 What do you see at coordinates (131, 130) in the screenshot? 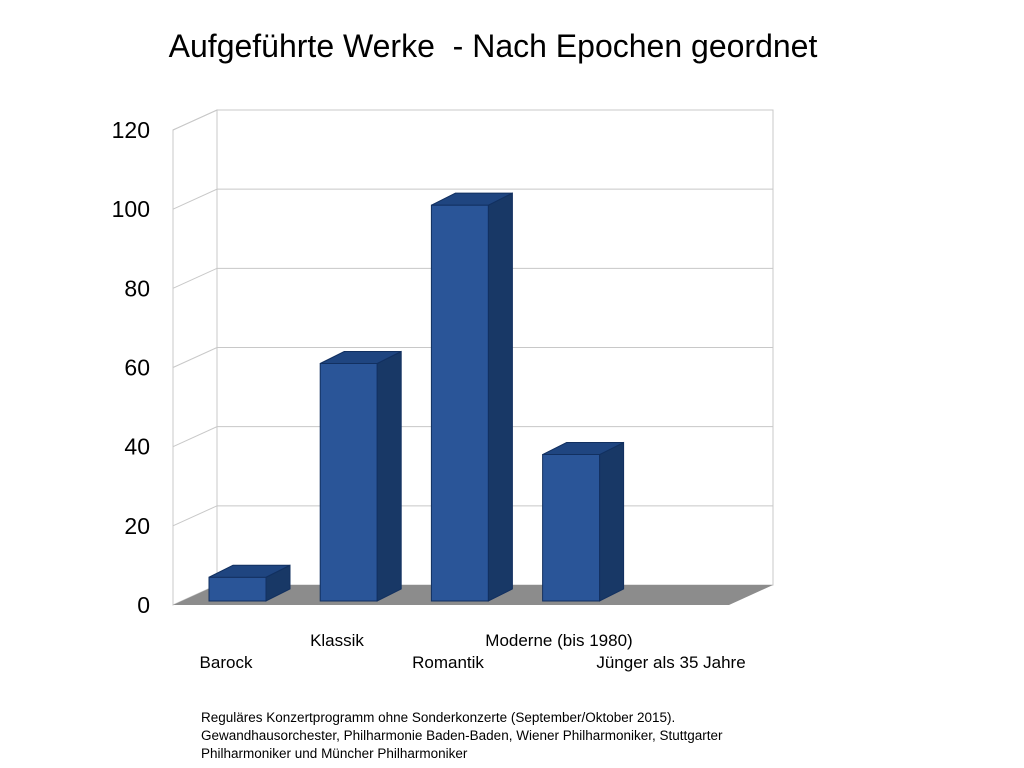
I see `y-tick-label: 120` at bounding box center [131, 130].